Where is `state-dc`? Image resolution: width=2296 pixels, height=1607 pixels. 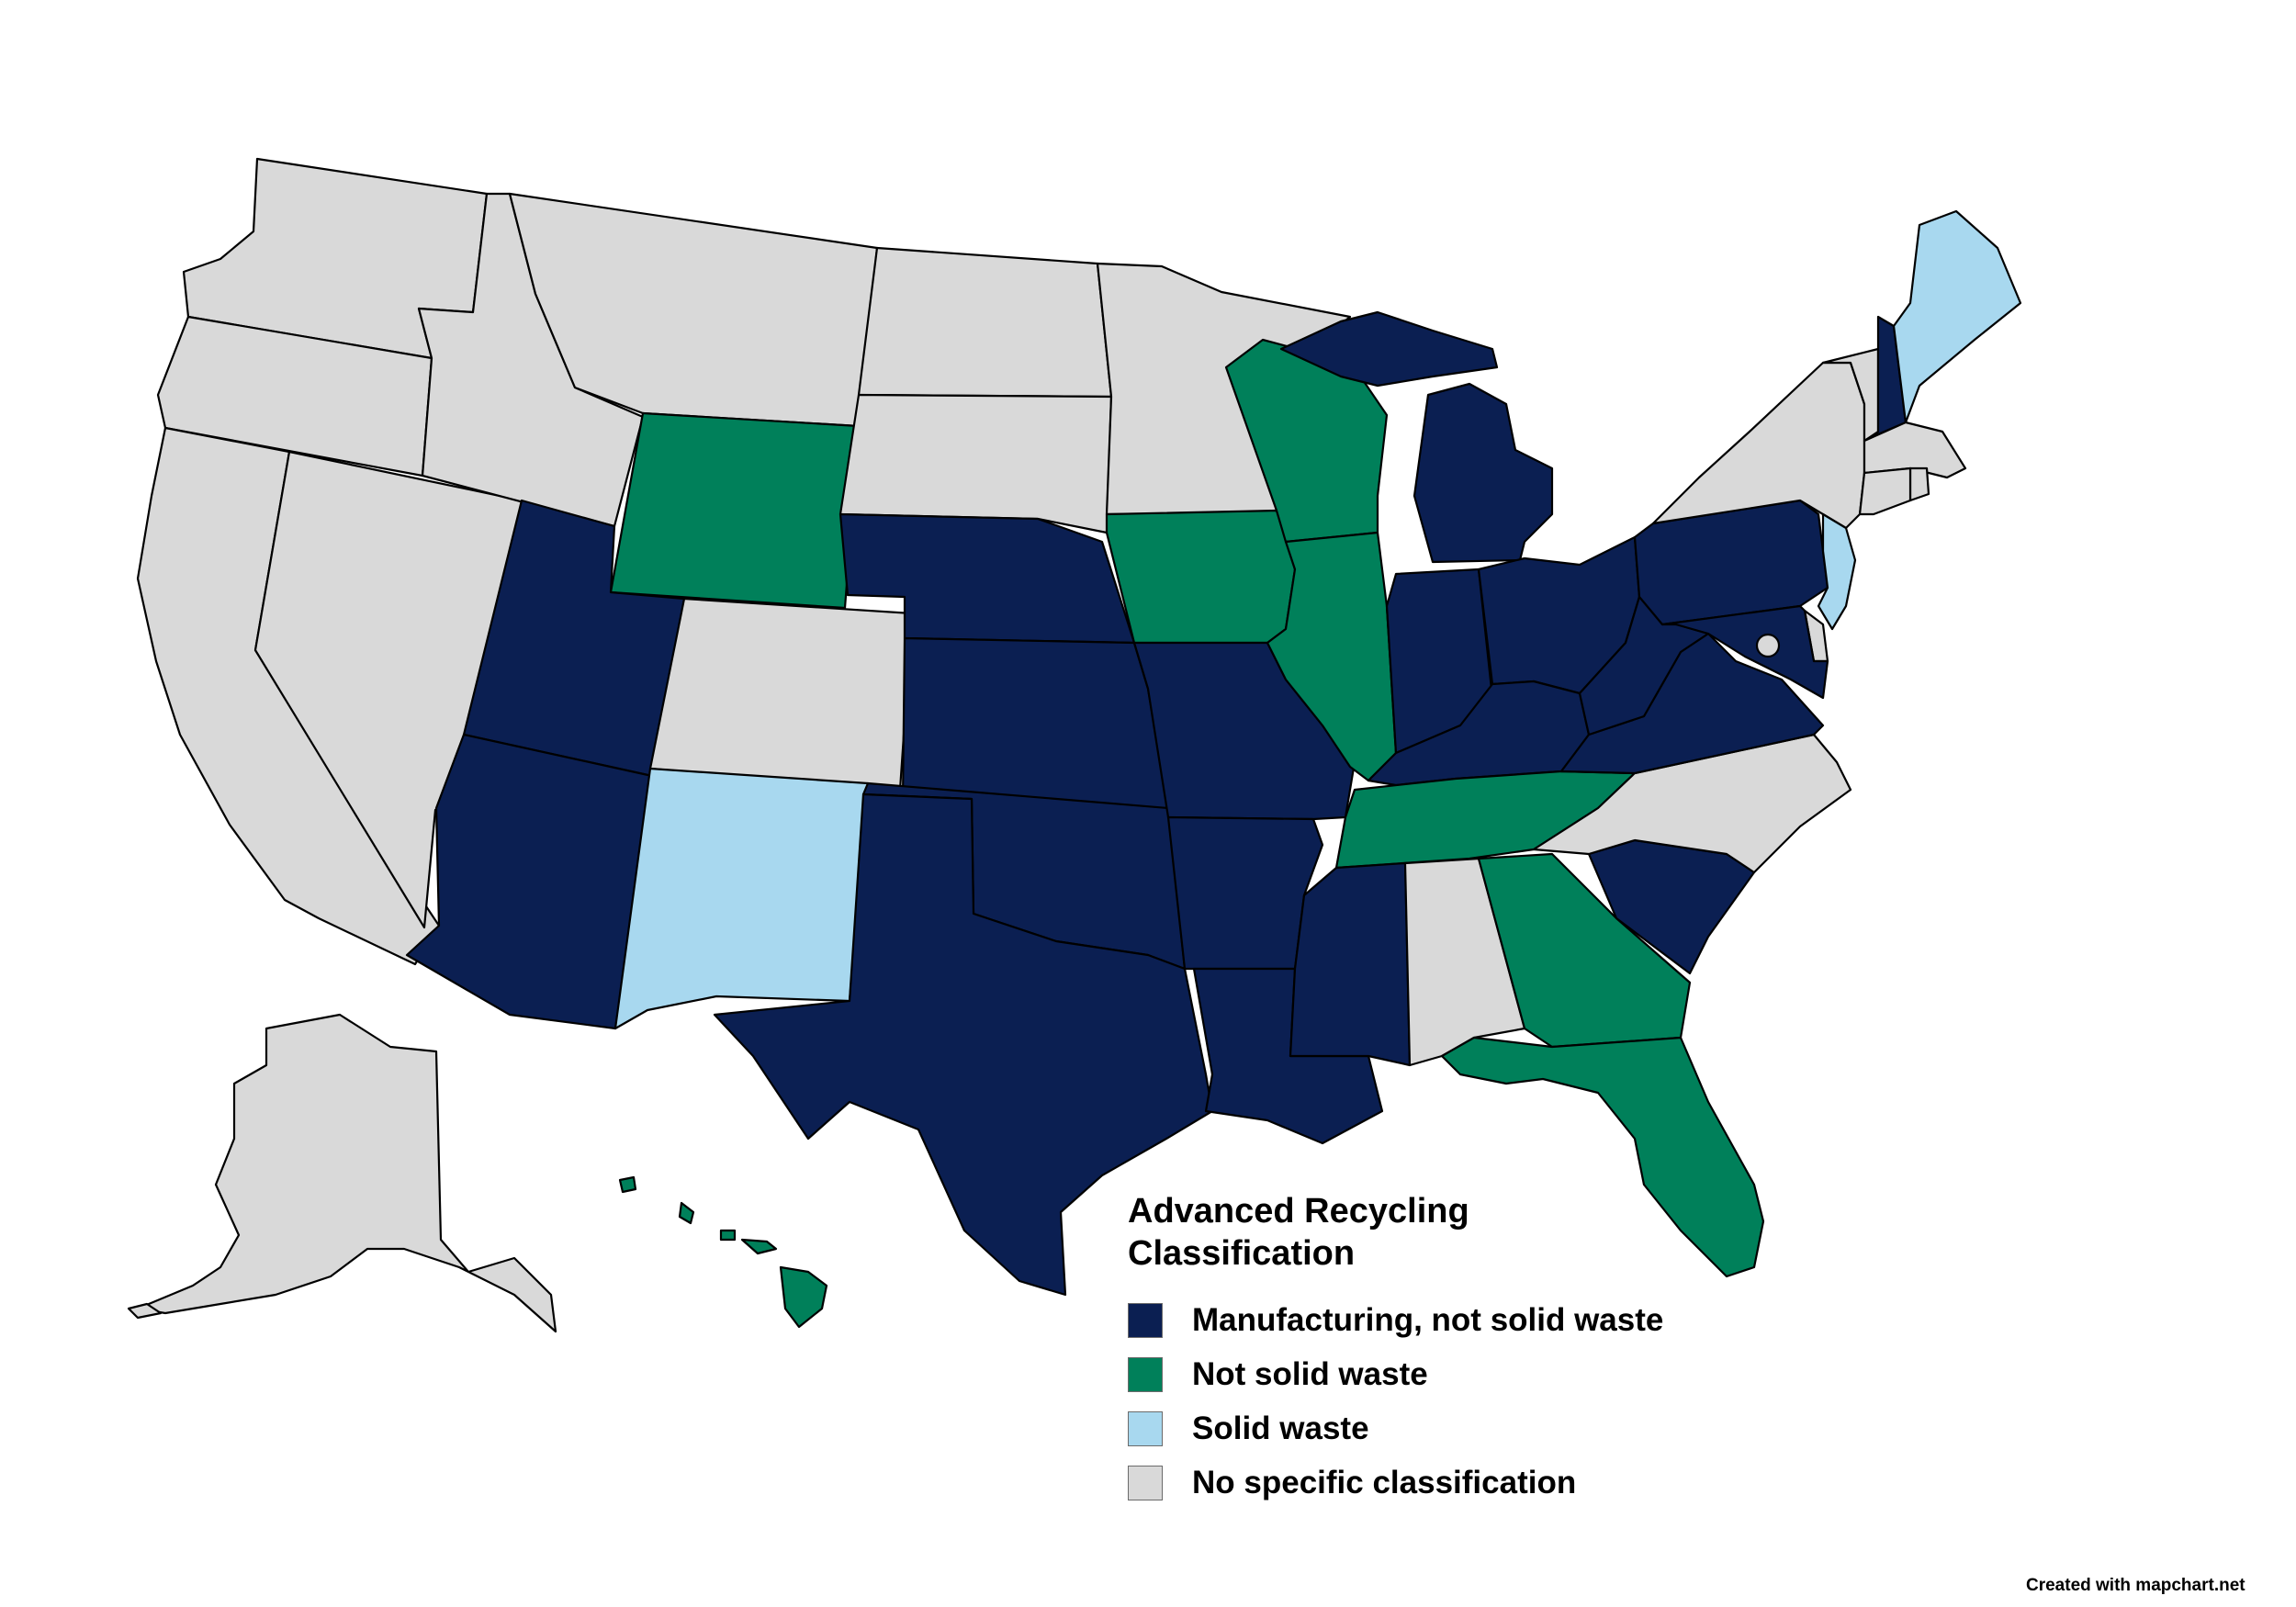
state-dc is located at coordinates (1768, 645).